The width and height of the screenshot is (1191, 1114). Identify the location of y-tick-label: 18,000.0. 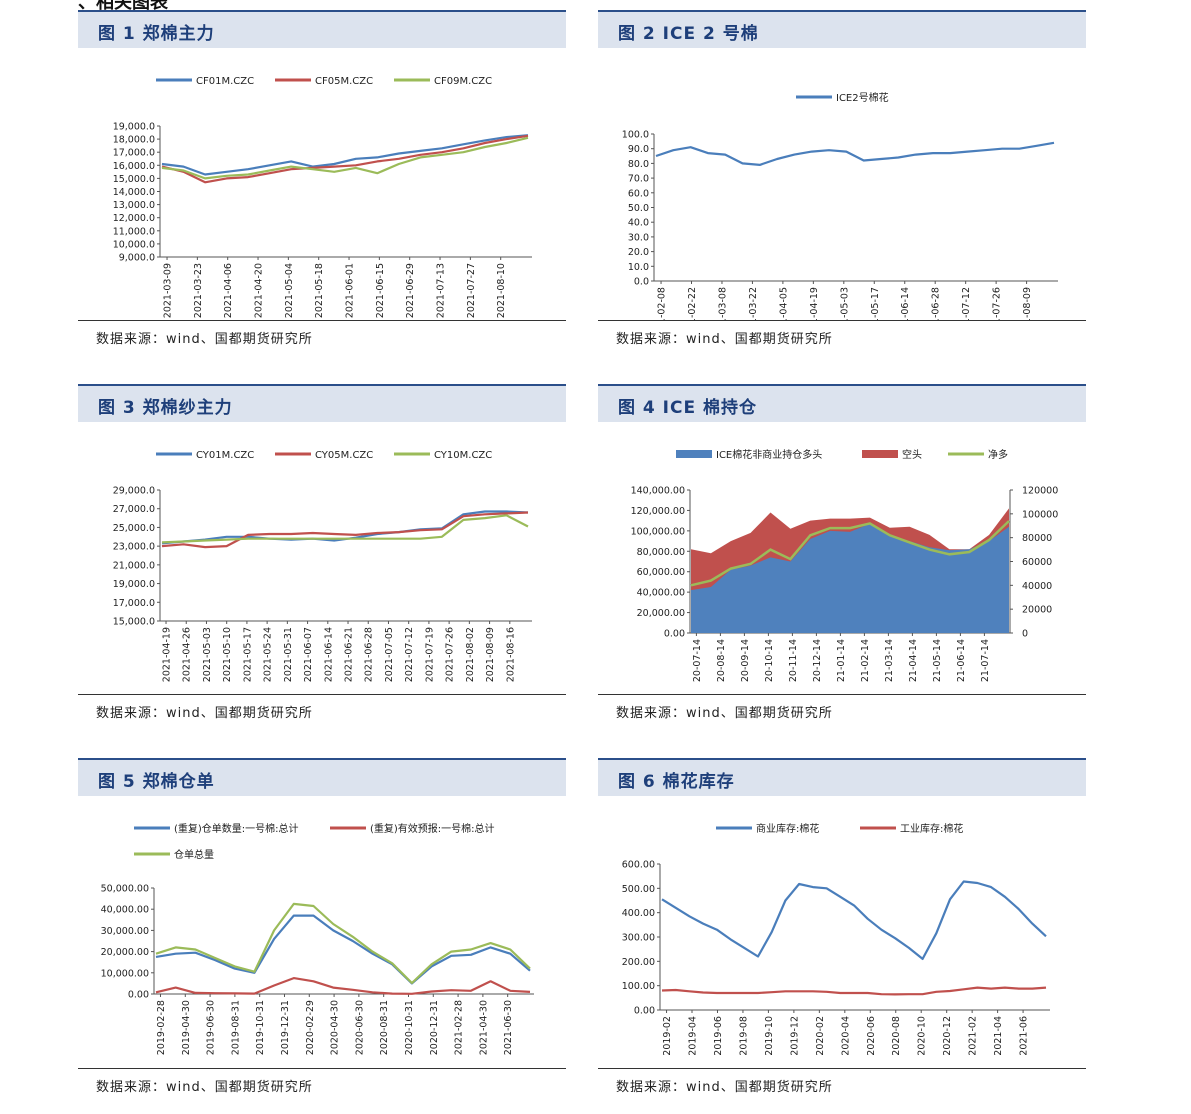
(134, 140).